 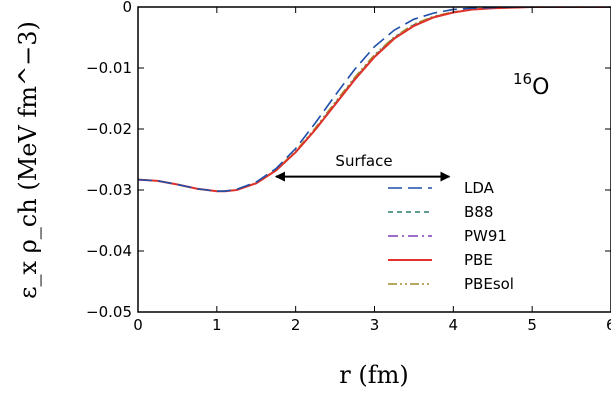 I want to click on nucleus-symbol: O, so click(x=540, y=87).